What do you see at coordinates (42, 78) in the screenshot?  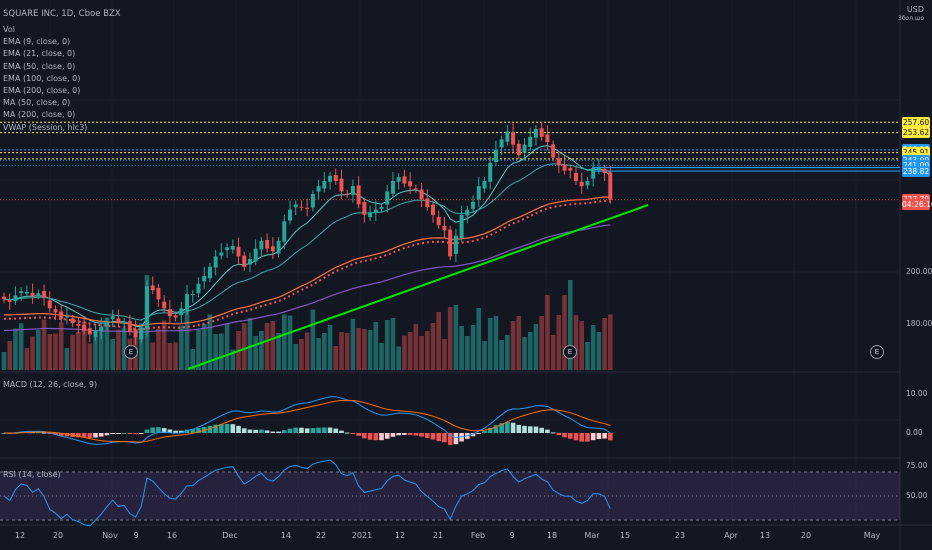 I see `legend-item: EMA (100, close, 0)` at bounding box center [42, 78].